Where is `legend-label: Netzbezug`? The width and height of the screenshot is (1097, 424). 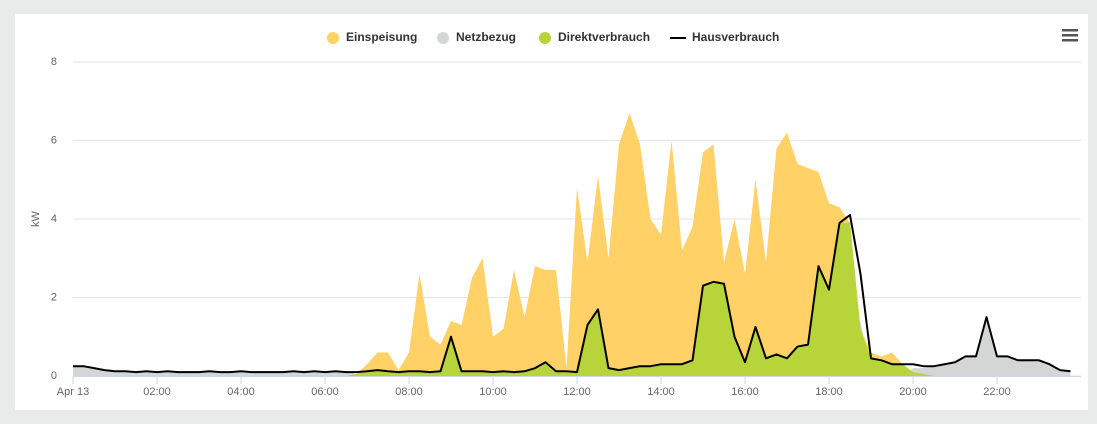 legend-label: Netzbezug is located at coordinates (486, 37).